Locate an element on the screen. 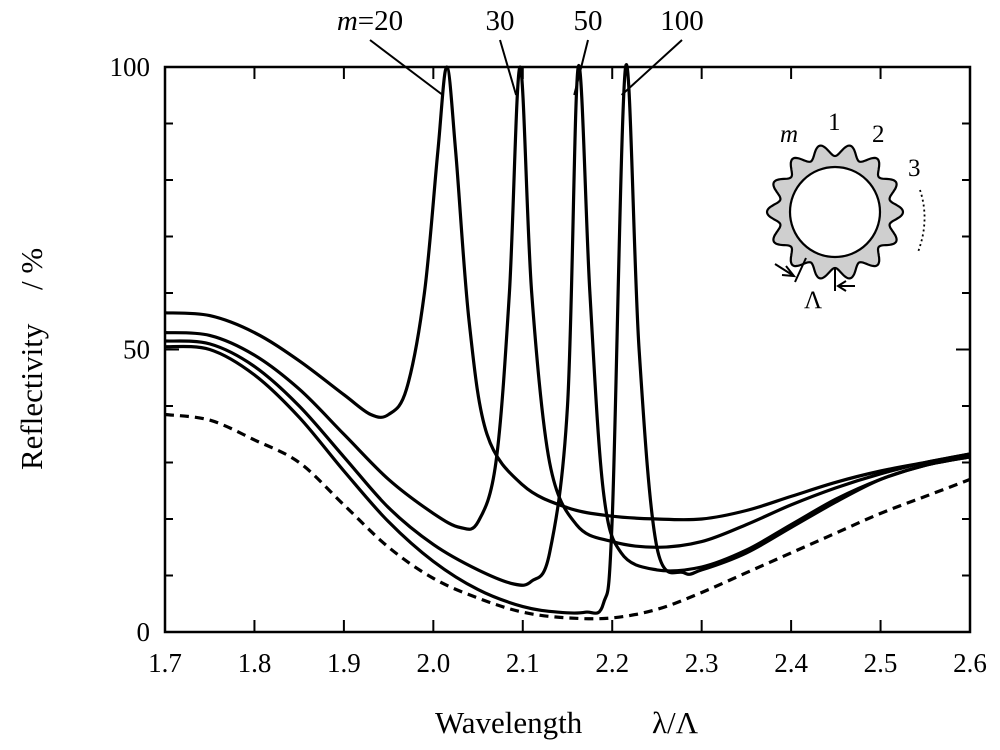 Image resolution: width=1000 pixels, height=750 pixels. callout-leader-m20 is located at coordinates (406, 67).